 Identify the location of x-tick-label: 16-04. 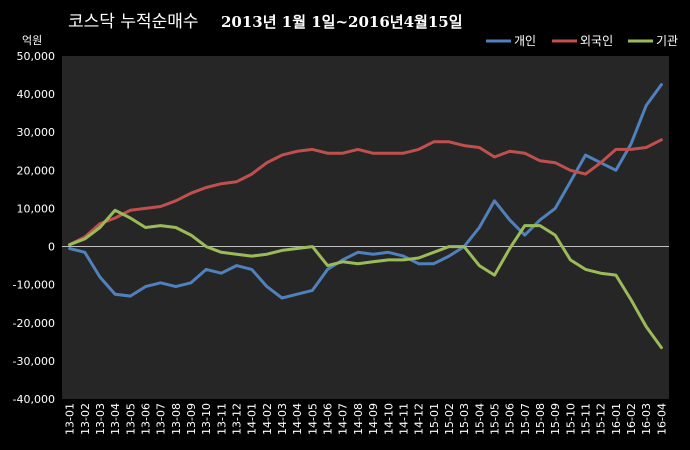
(661, 419).